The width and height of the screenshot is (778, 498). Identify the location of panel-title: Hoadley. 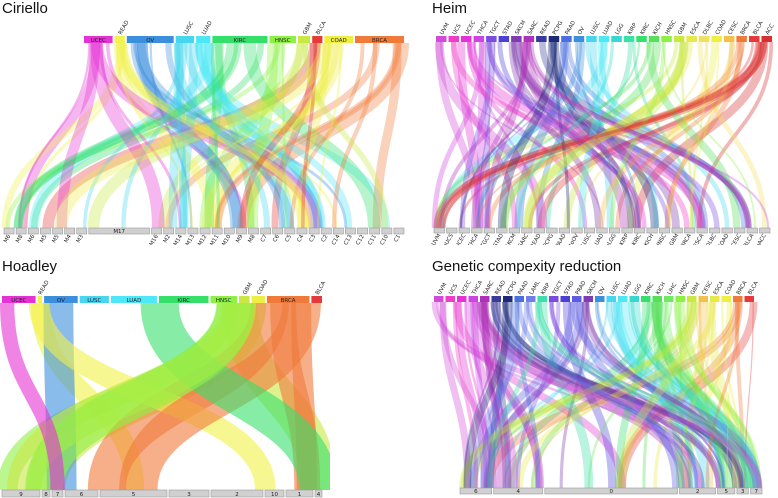
(30, 266).